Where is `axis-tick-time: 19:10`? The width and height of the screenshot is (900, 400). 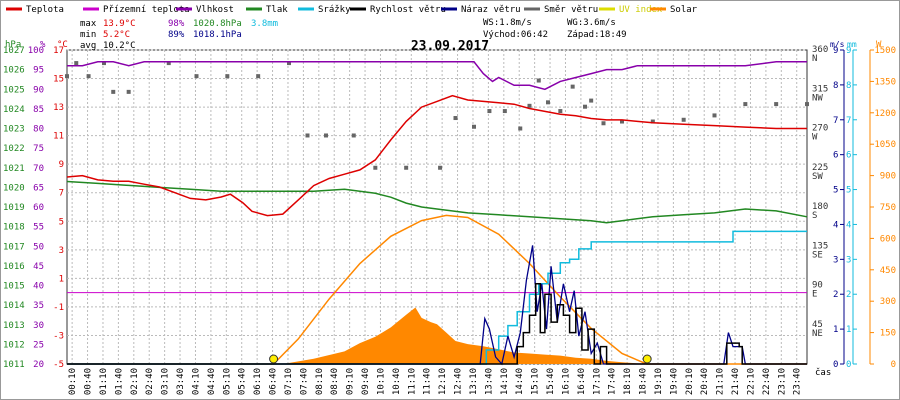 axis-tick-time: 19:10 is located at coordinates (659, 381).